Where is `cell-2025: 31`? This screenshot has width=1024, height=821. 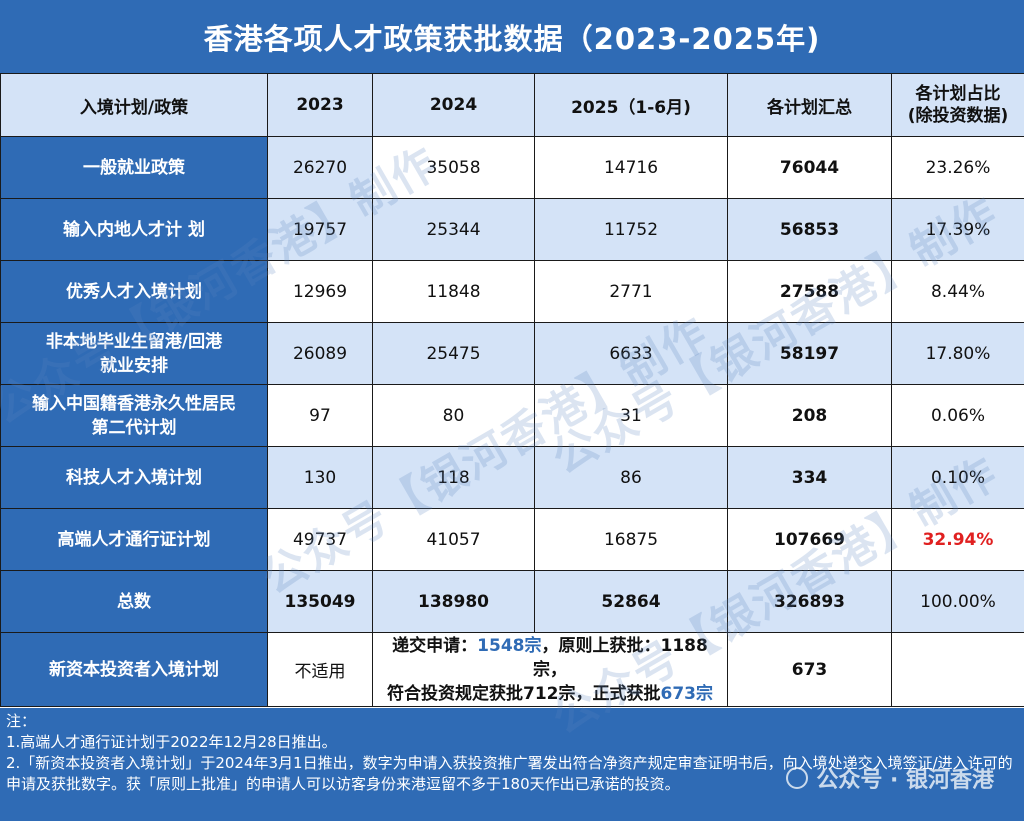
cell-2025: 31 is located at coordinates (631, 415).